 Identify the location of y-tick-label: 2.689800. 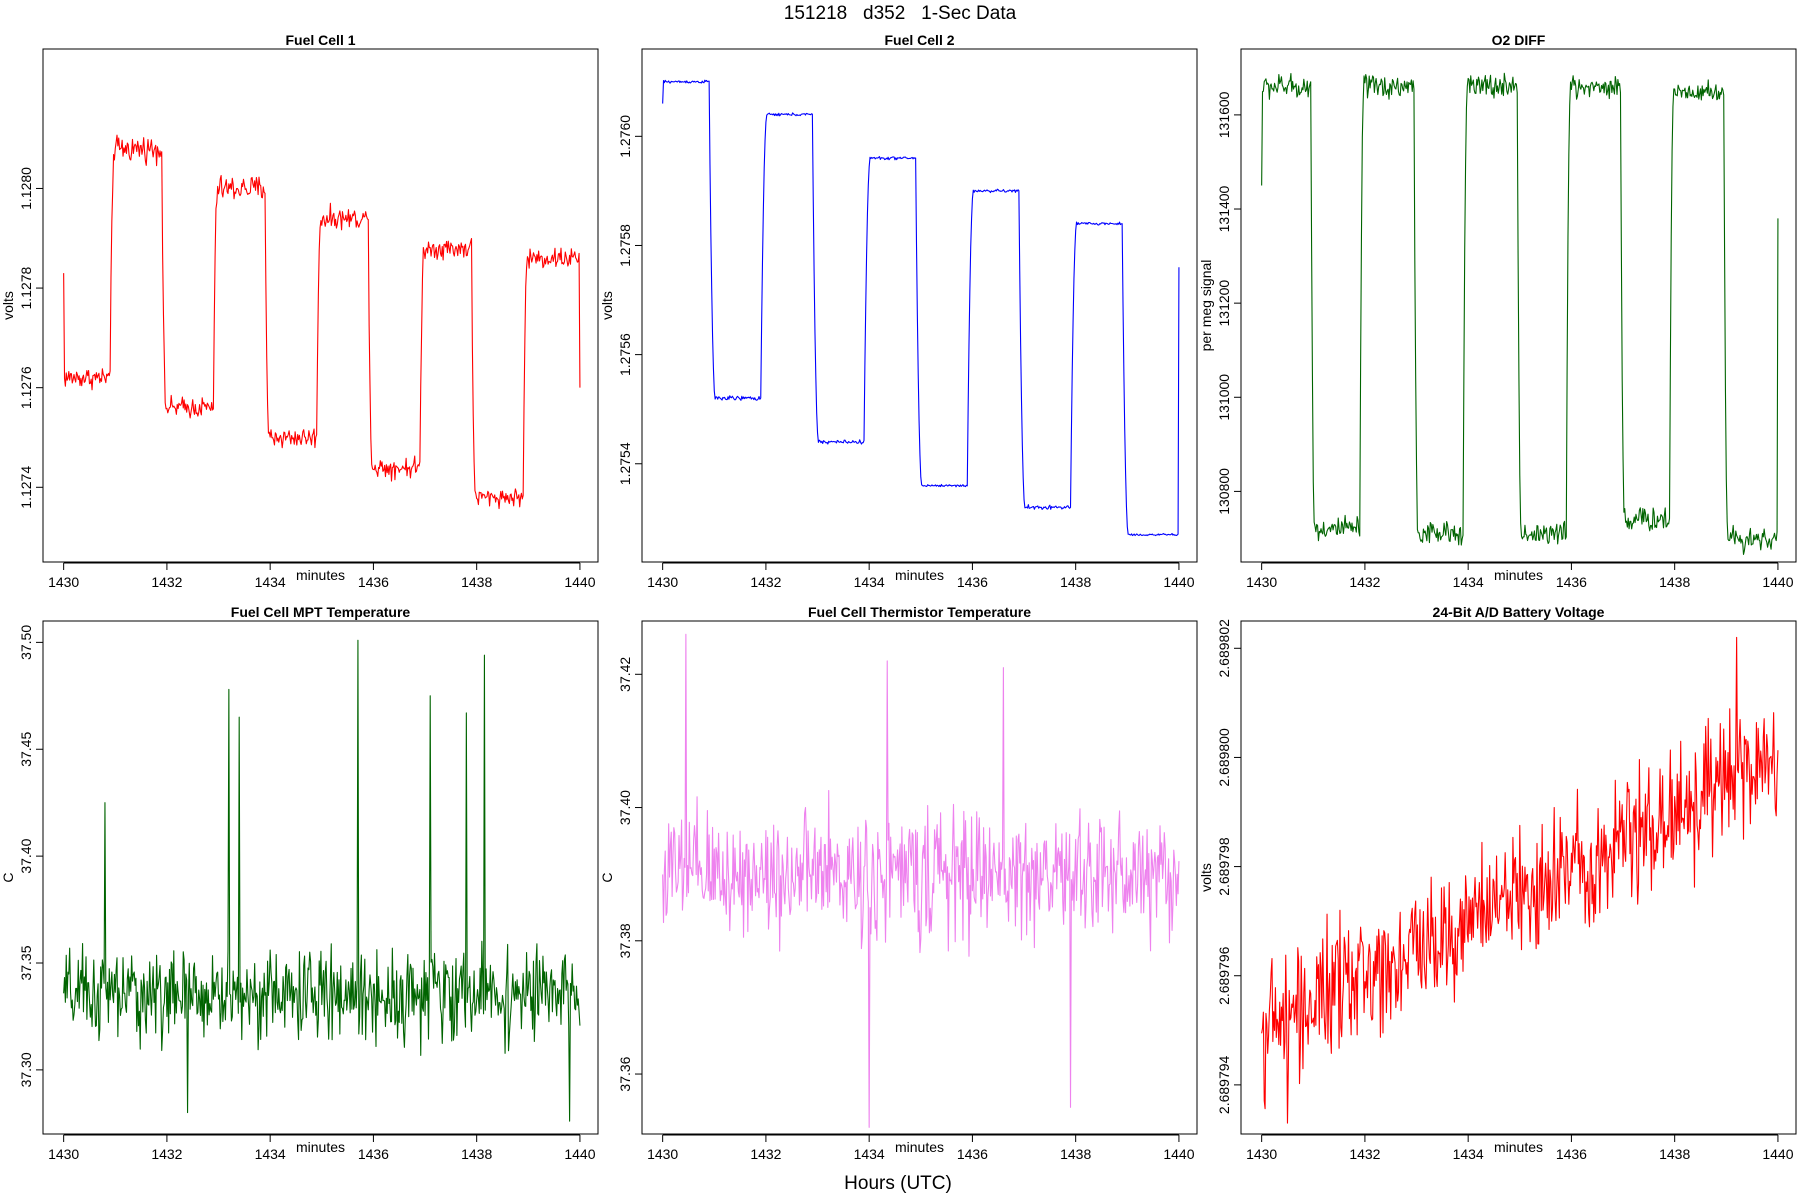
(1224, 757).